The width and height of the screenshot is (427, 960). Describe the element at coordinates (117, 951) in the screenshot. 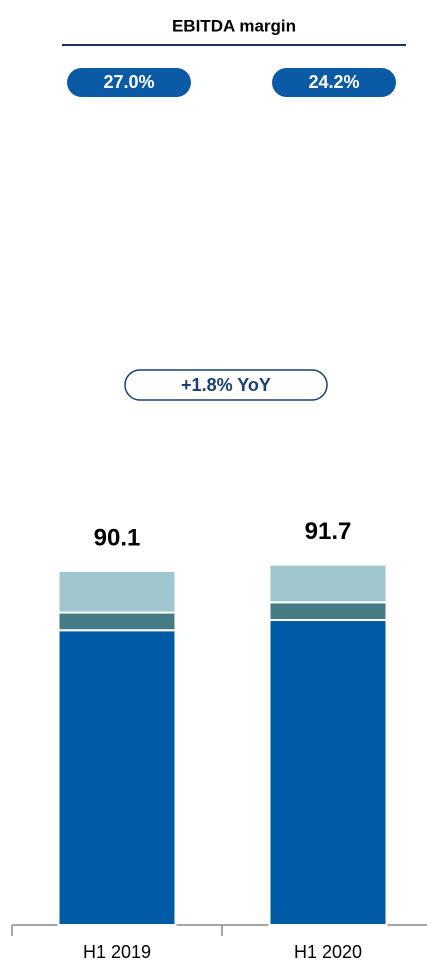

I see `x-tick-label: H1 2019` at that location.